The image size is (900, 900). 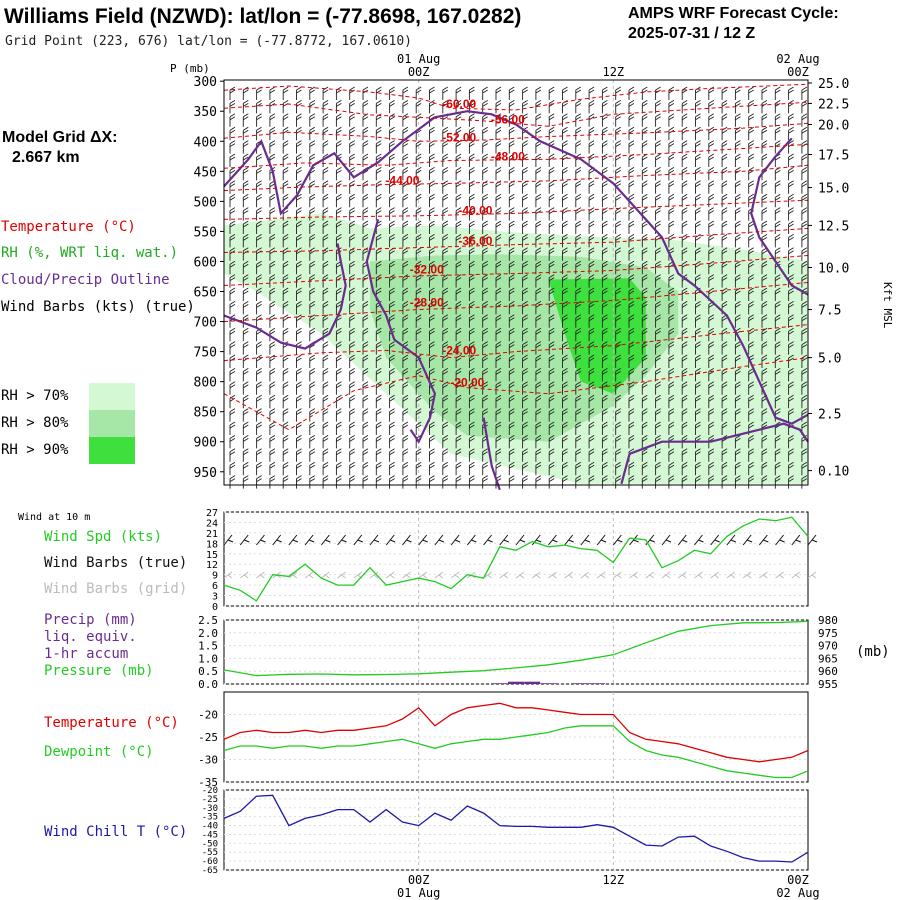 What do you see at coordinates (459, 137) in the screenshot?
I see `temperature-contour-label: -52.00` at bounding box center [459, 137].